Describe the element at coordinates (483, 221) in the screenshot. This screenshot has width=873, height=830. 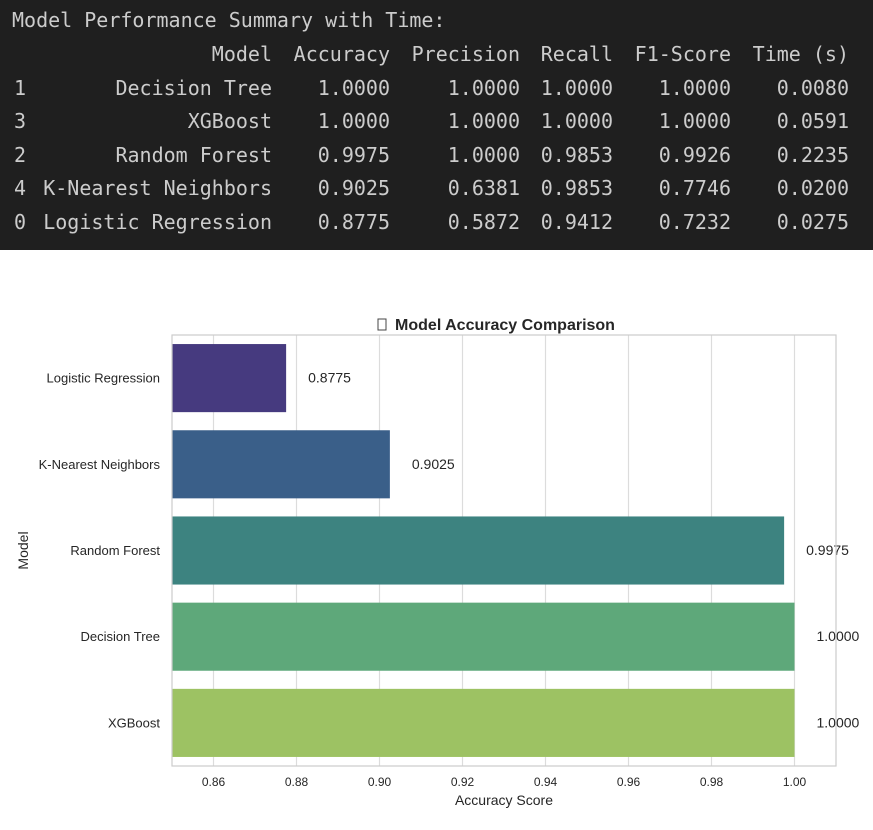
I see `table-cell-precision: 0.5872` at that location.